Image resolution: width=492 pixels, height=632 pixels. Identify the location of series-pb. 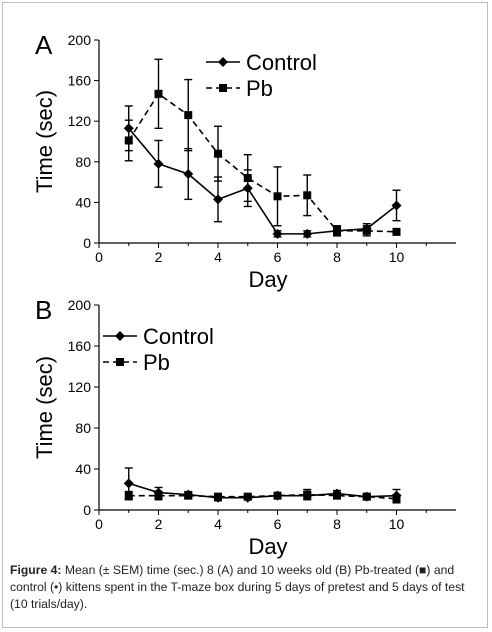
(262, 496).